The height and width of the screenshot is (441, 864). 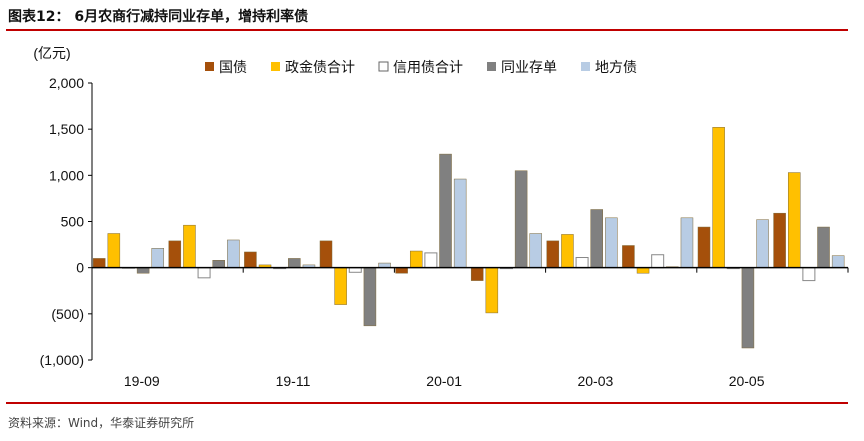 What do you see at coordinates (67, 314) in the screenshot?
I see `y-tick-label: (500)` at bounding box center [67, 314].